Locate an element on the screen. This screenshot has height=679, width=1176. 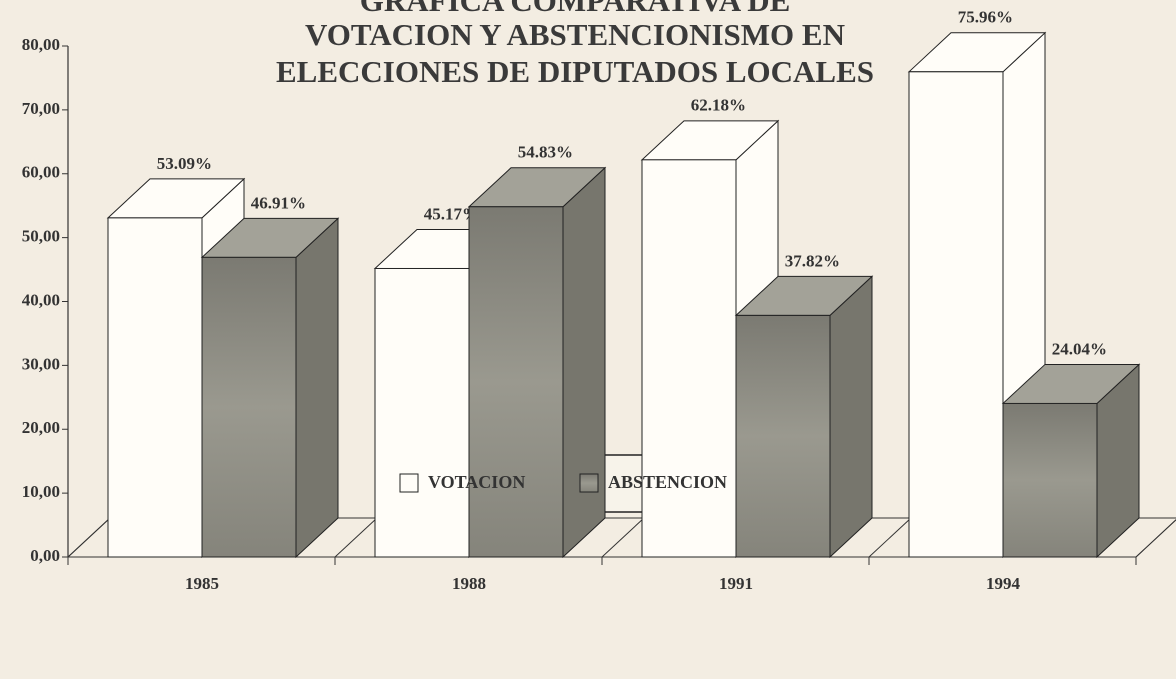
y-tick-label: 0,00 is located at coordinates (45, 555).